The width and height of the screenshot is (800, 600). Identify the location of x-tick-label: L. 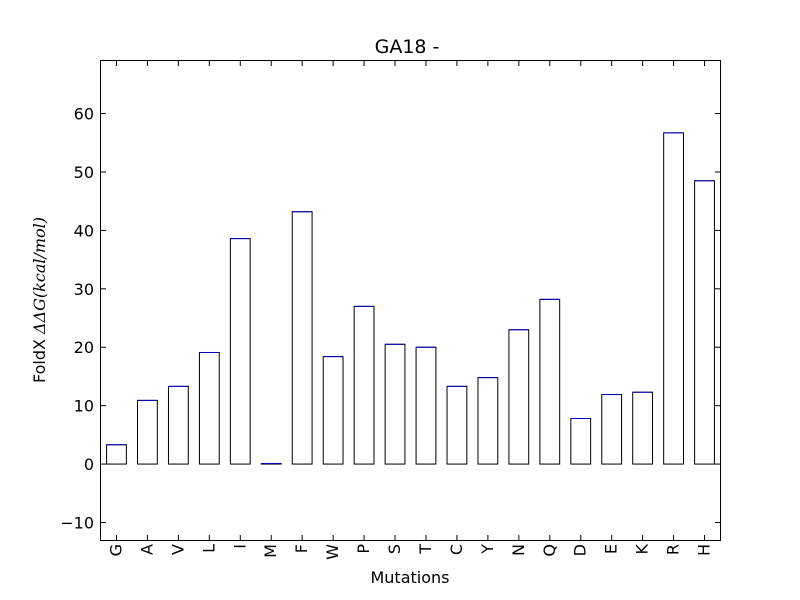
(208, 548).